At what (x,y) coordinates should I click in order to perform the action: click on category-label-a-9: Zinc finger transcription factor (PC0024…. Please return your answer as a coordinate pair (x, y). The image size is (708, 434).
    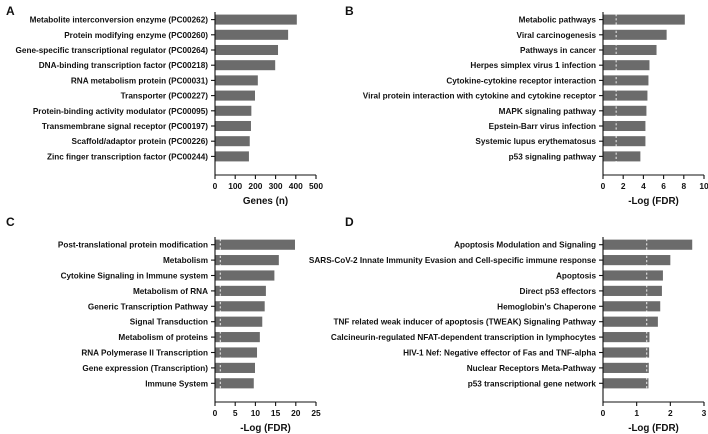
    Looking at the image, I should click on (127, 156).